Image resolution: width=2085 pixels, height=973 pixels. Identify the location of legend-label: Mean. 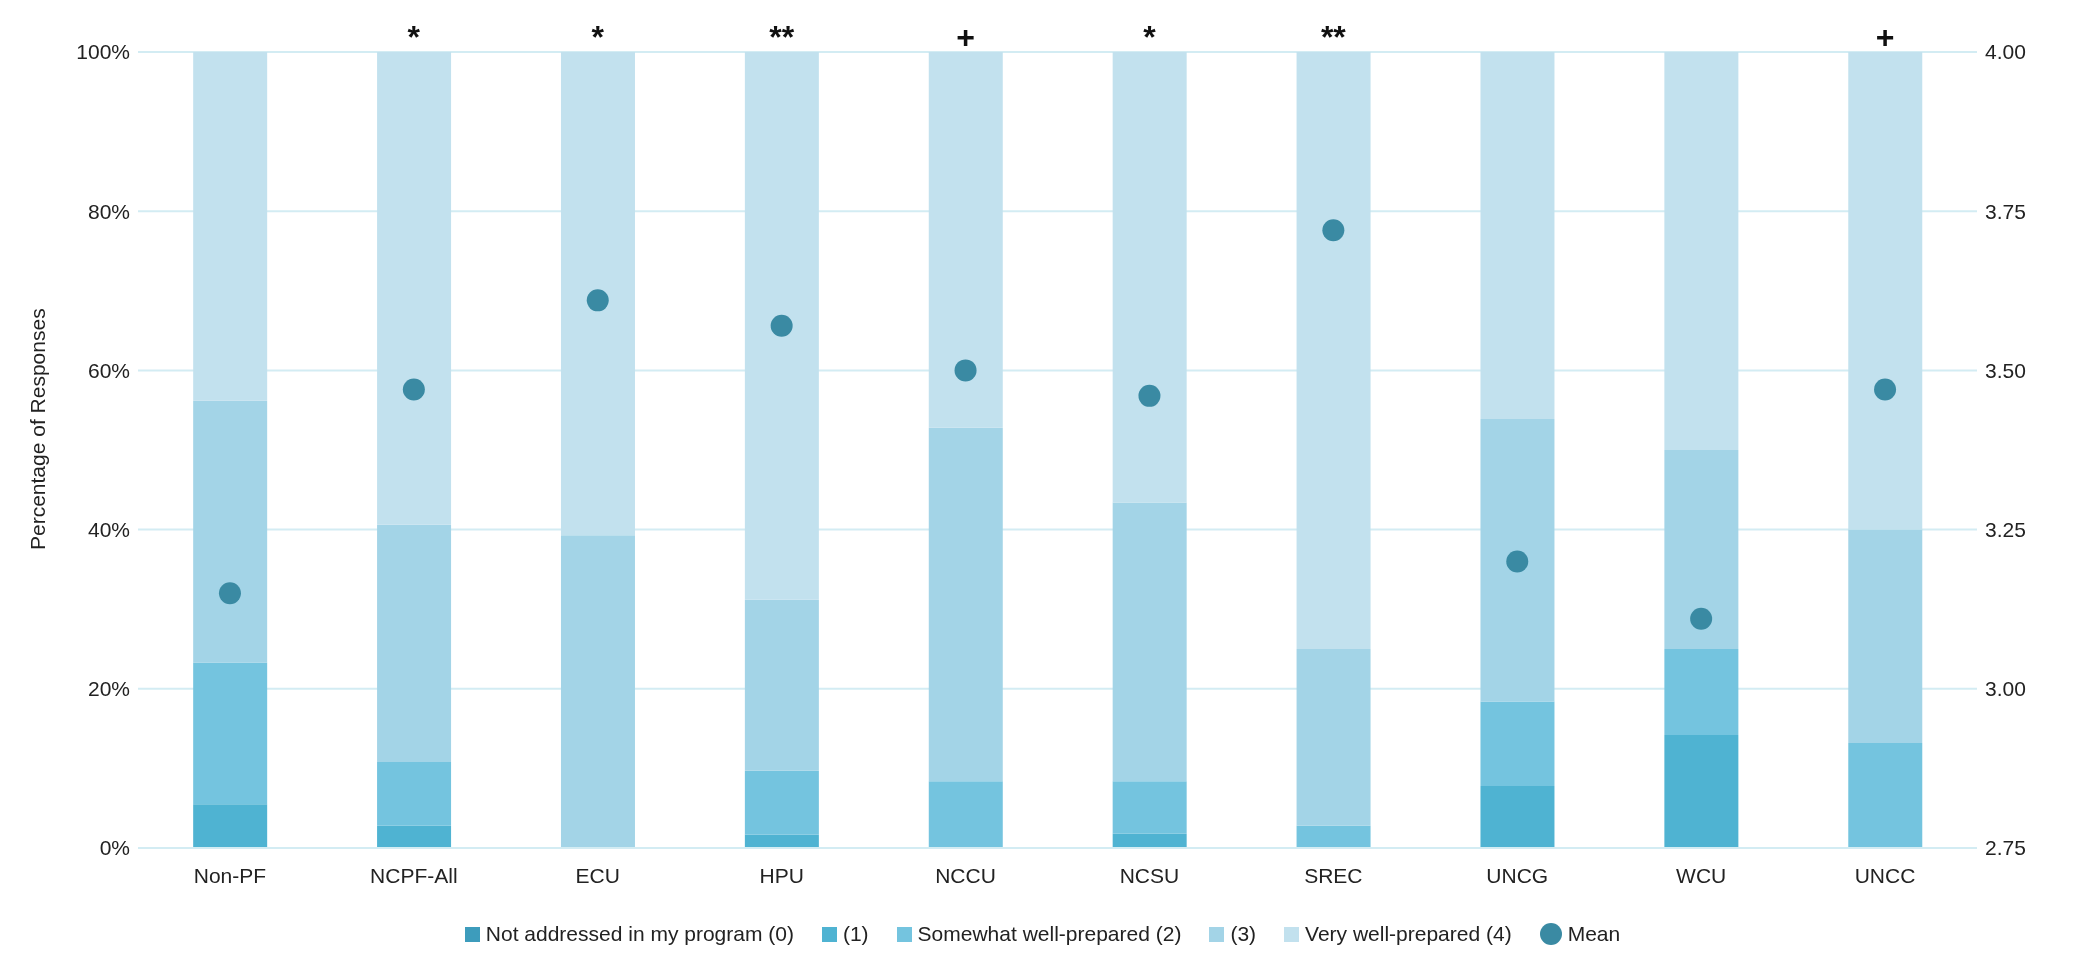
(1594, 934).